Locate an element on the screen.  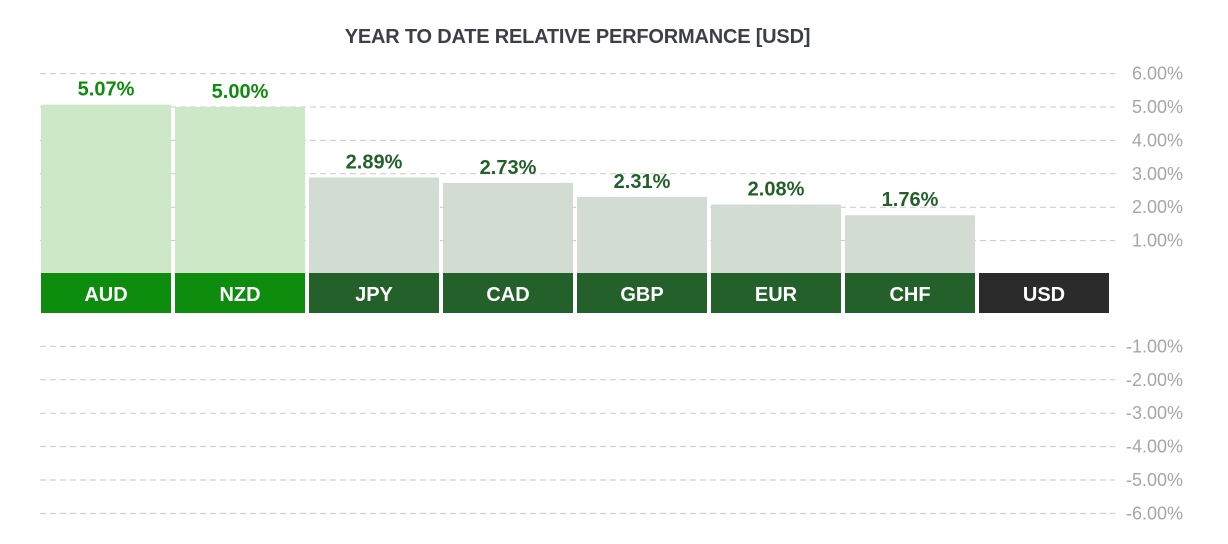
value-label-eur: 2.08% is located at coordinates (776, 190).